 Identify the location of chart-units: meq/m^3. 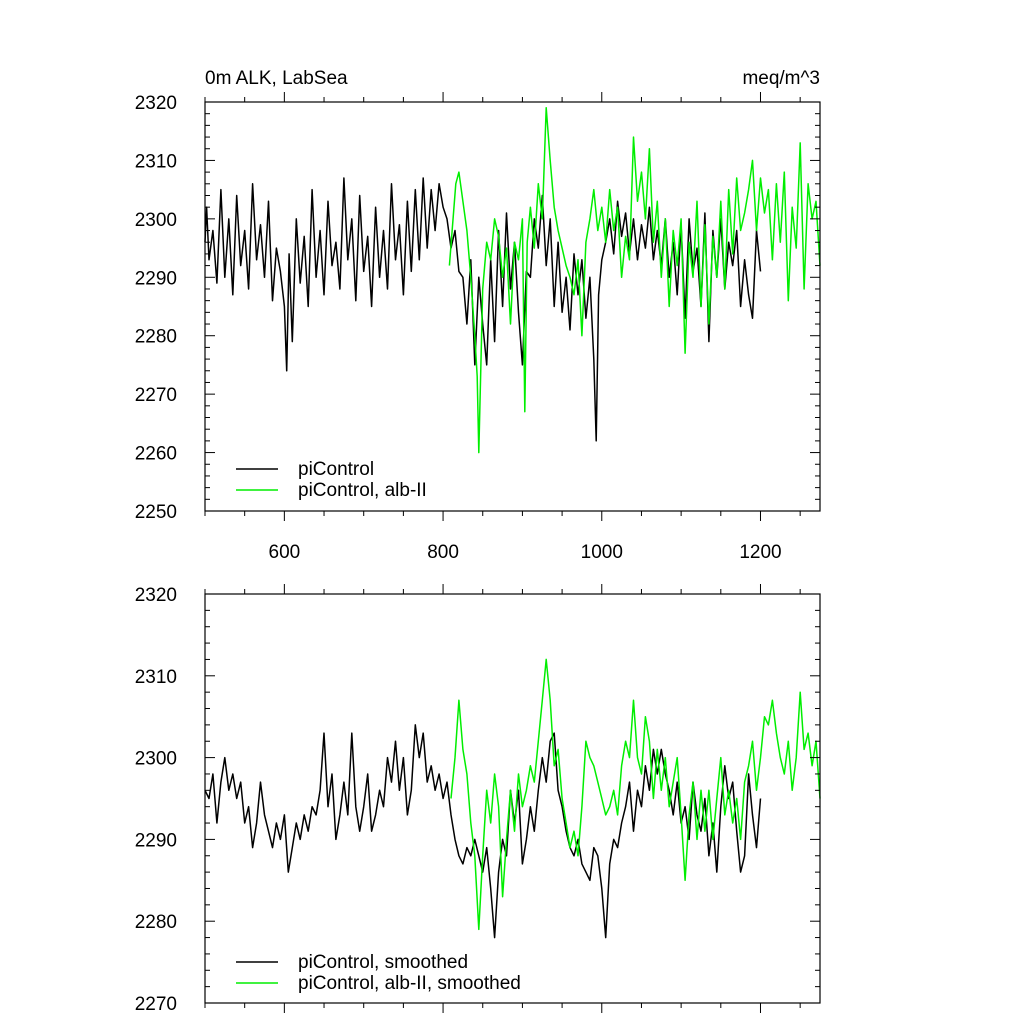
(781, 78).